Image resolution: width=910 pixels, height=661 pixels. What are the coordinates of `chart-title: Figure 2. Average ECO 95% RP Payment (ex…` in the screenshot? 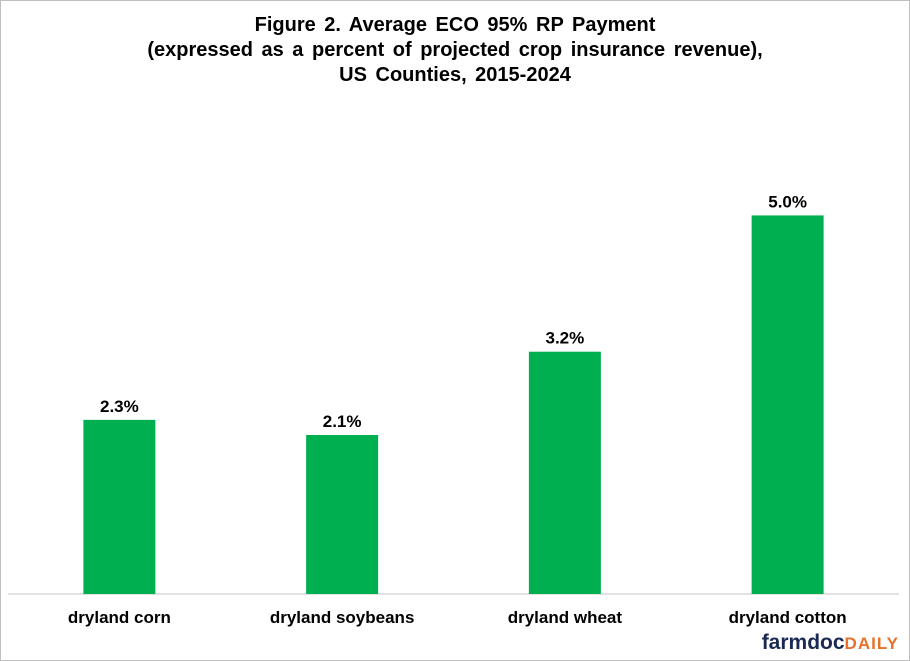 It's located at (455, 50).